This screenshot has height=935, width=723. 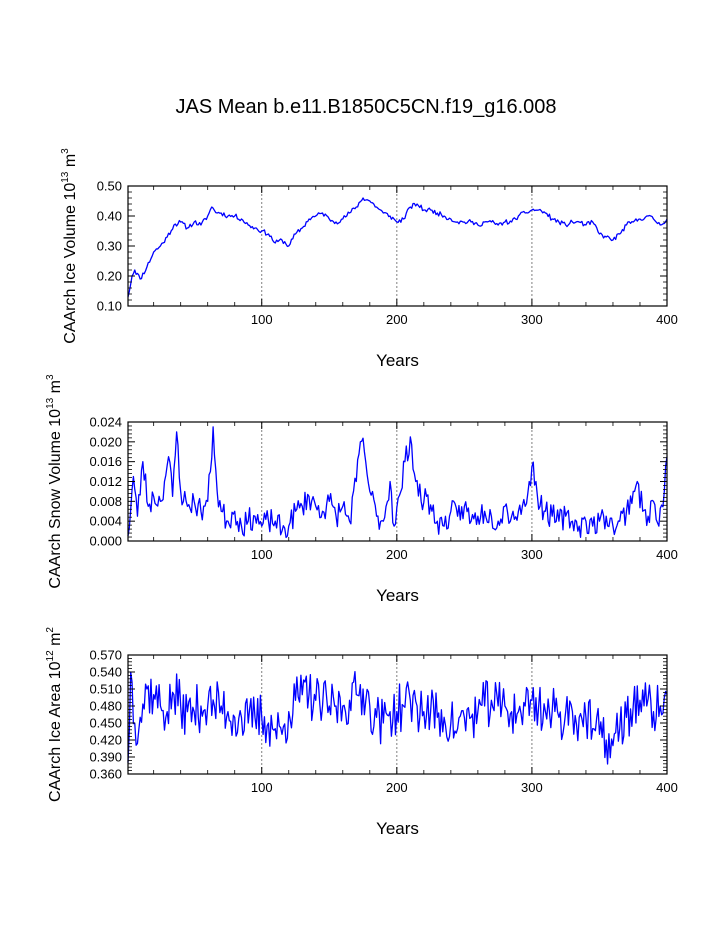 What do you see at coordinates (109, 276) in the screenshot?
I see `y-tick-label: 0.20` at bounding box center [109, 276].